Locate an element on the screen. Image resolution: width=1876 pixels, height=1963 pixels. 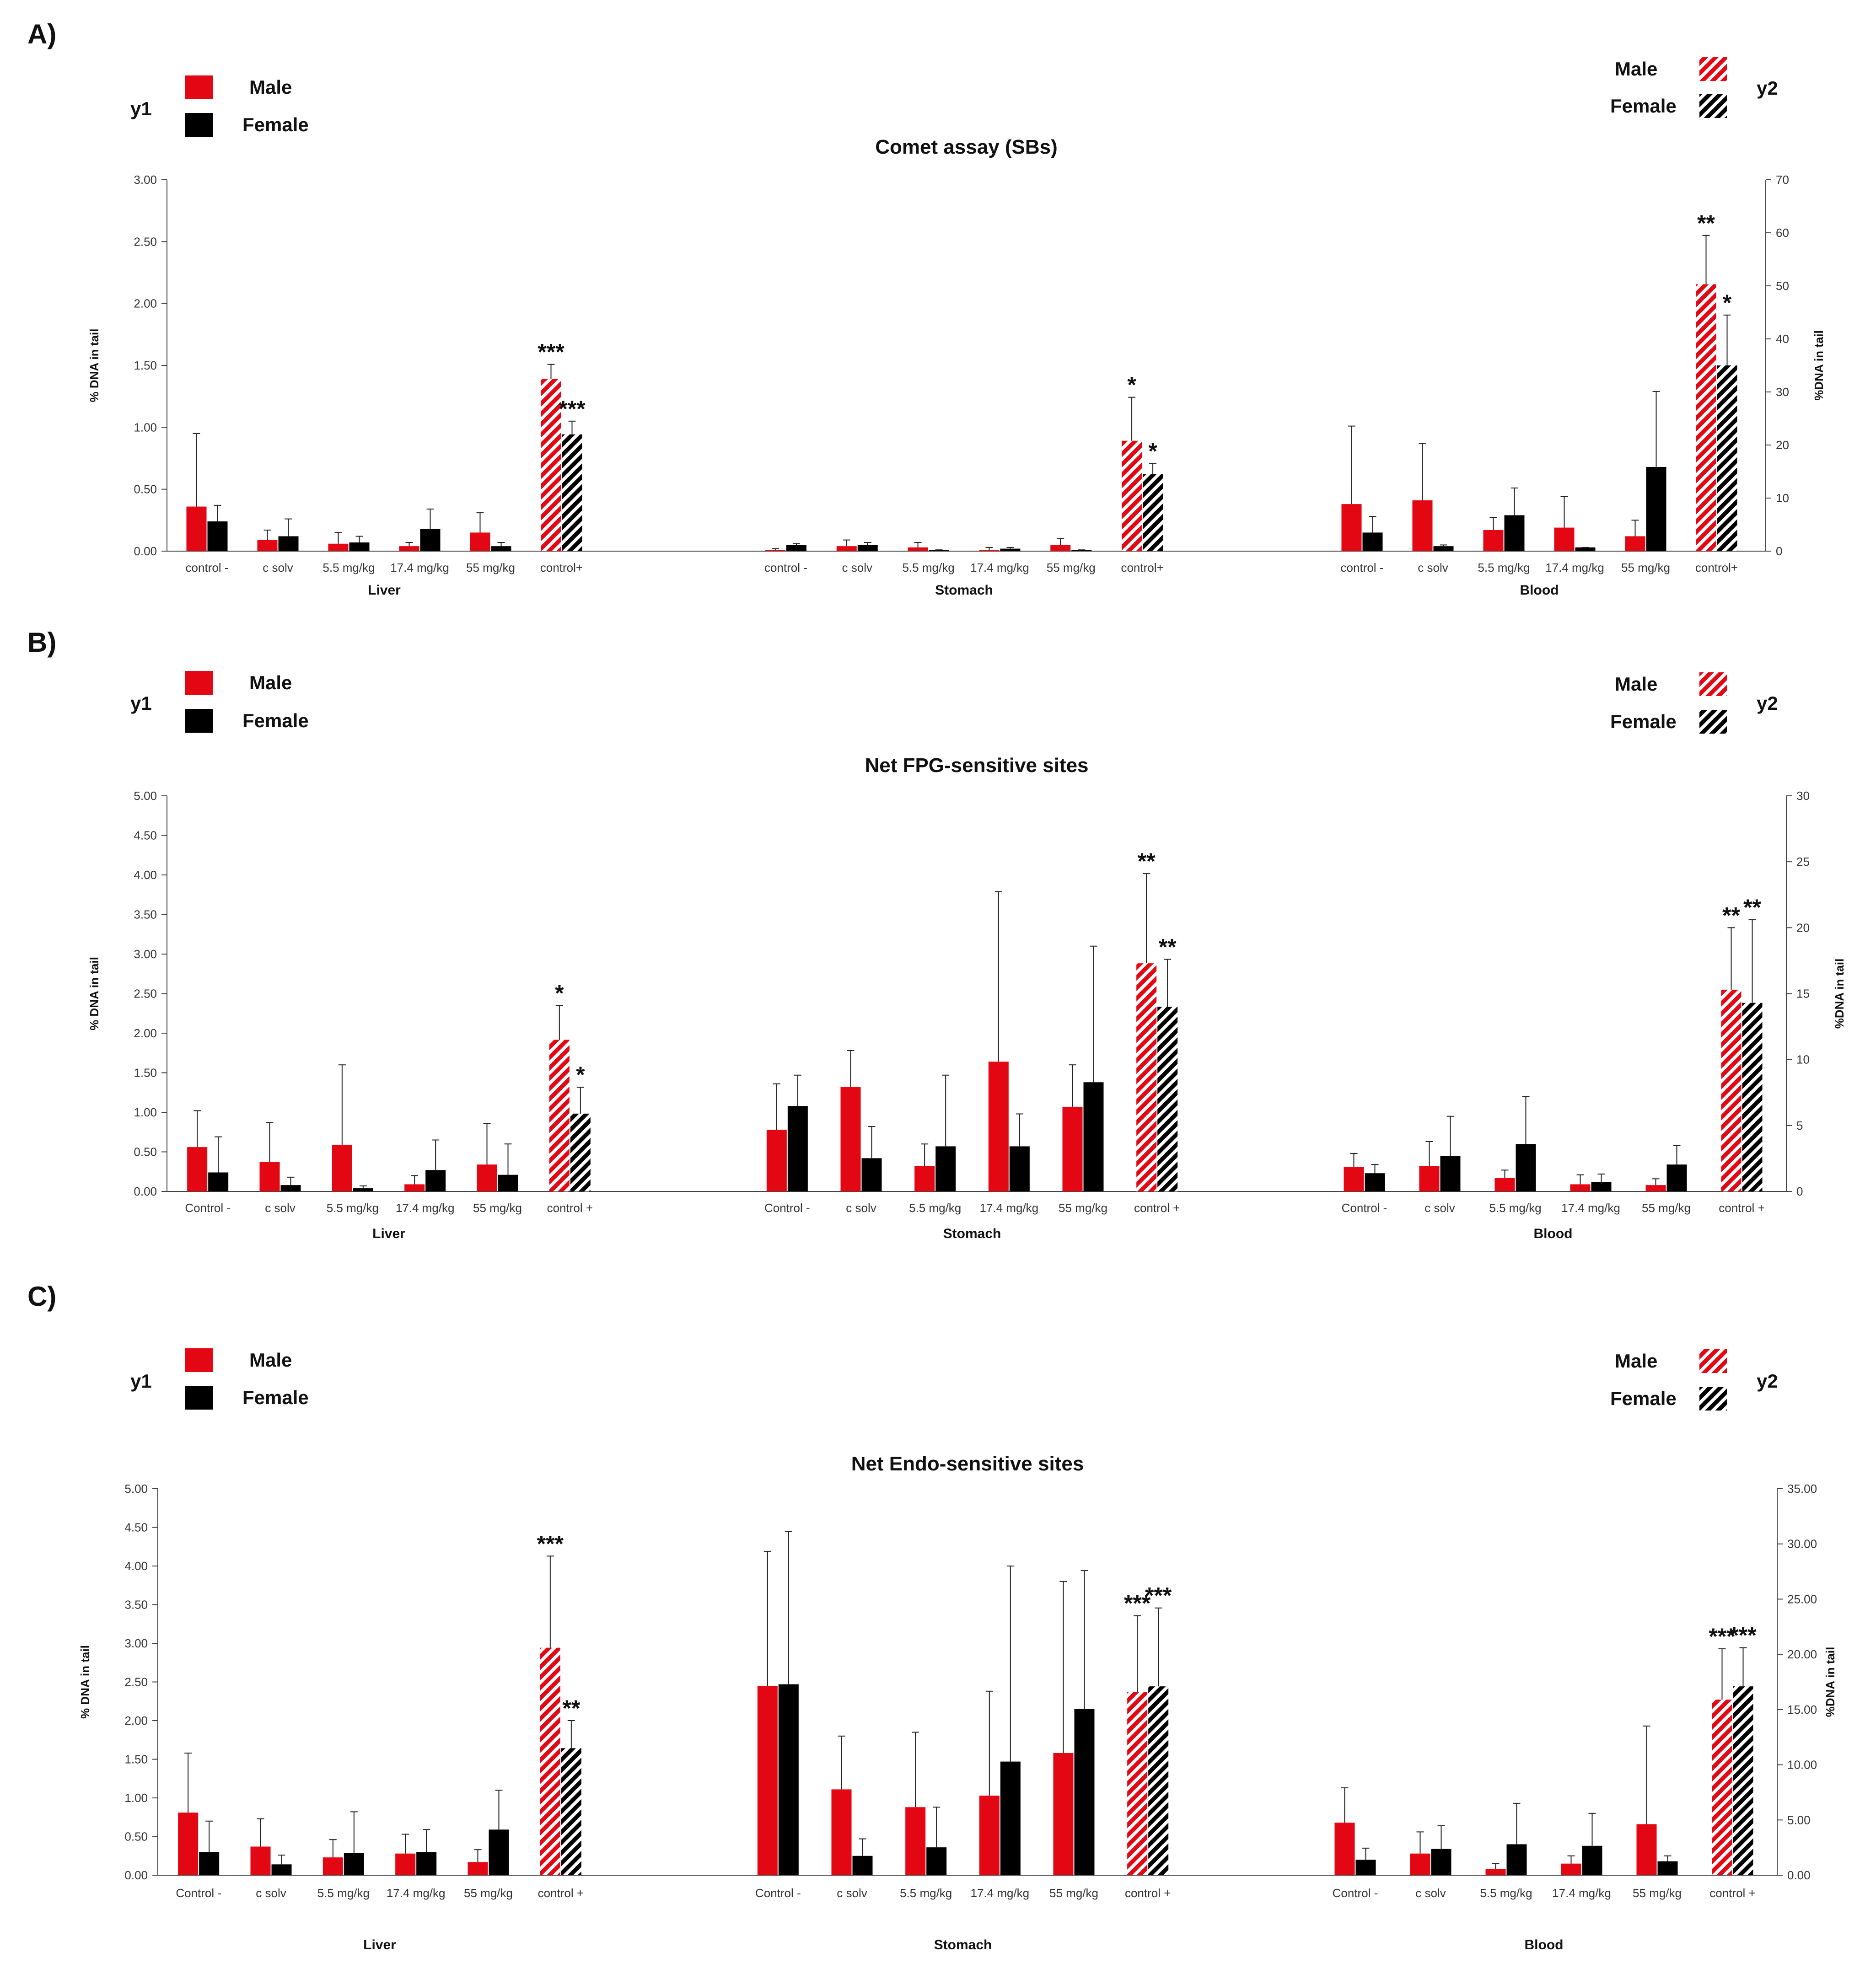
panel-letter: B) is located at coordinates (41, 643).